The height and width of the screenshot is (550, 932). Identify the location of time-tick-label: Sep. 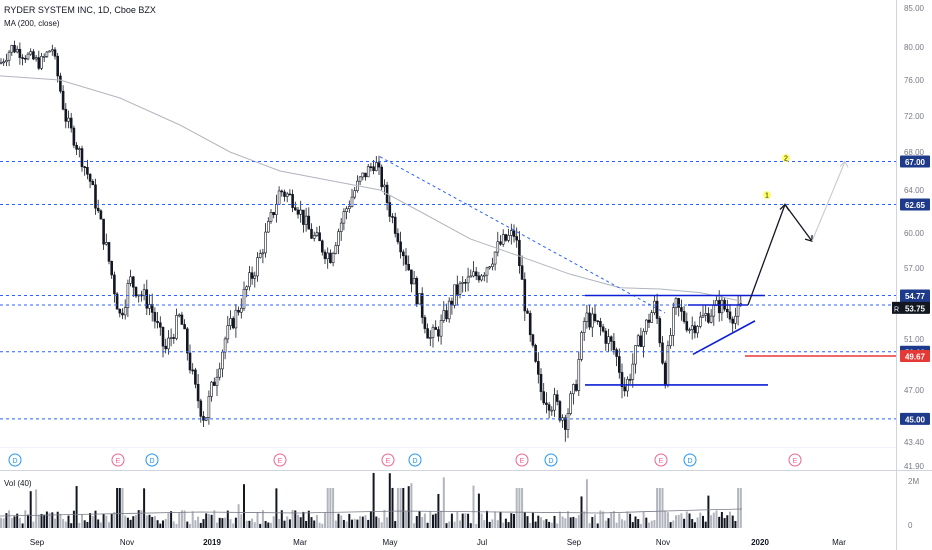
(37, 542).